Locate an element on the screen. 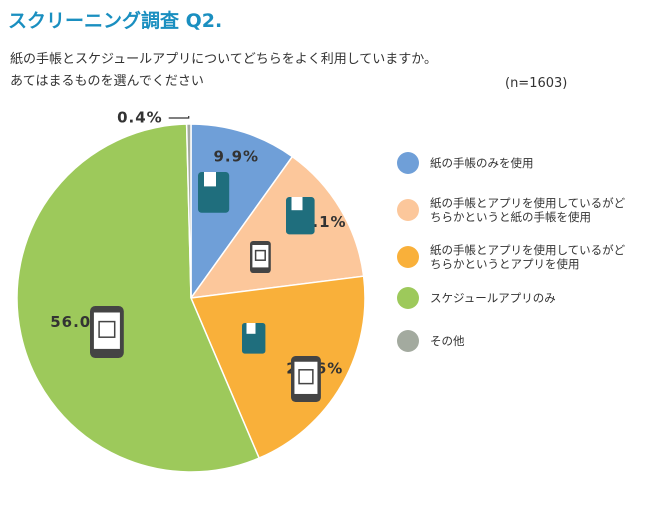 This screenshot has width=650, height=510. note: (n=1603) is located at coordinates (536, 83).